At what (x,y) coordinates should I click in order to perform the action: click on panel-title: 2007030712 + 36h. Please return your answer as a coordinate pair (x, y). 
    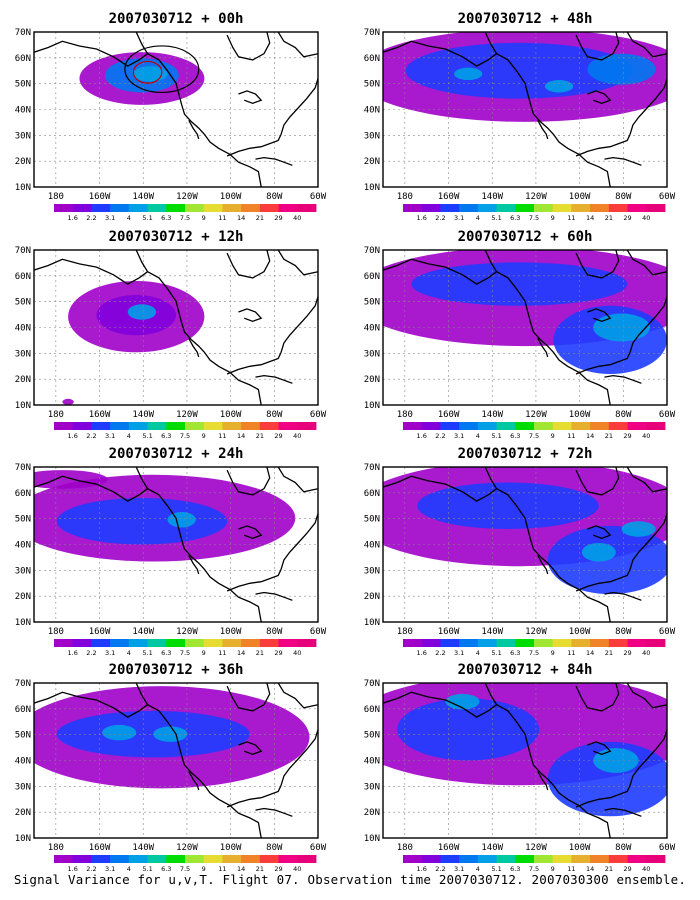
    Looking at the image, I should click on (176, 670).